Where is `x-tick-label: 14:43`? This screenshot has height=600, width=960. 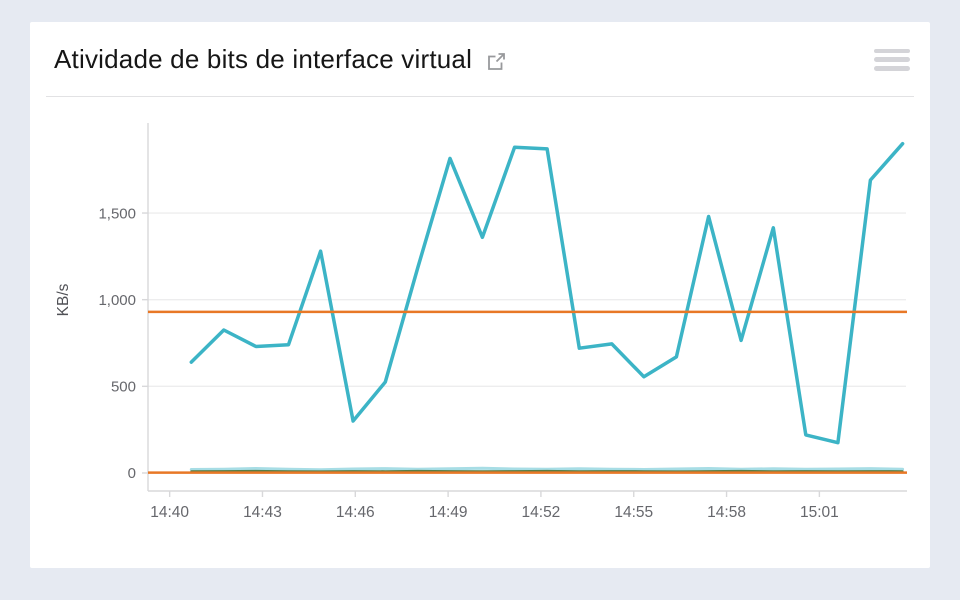 x-tick-label: 14:43 is located at coordinates (262, 512).